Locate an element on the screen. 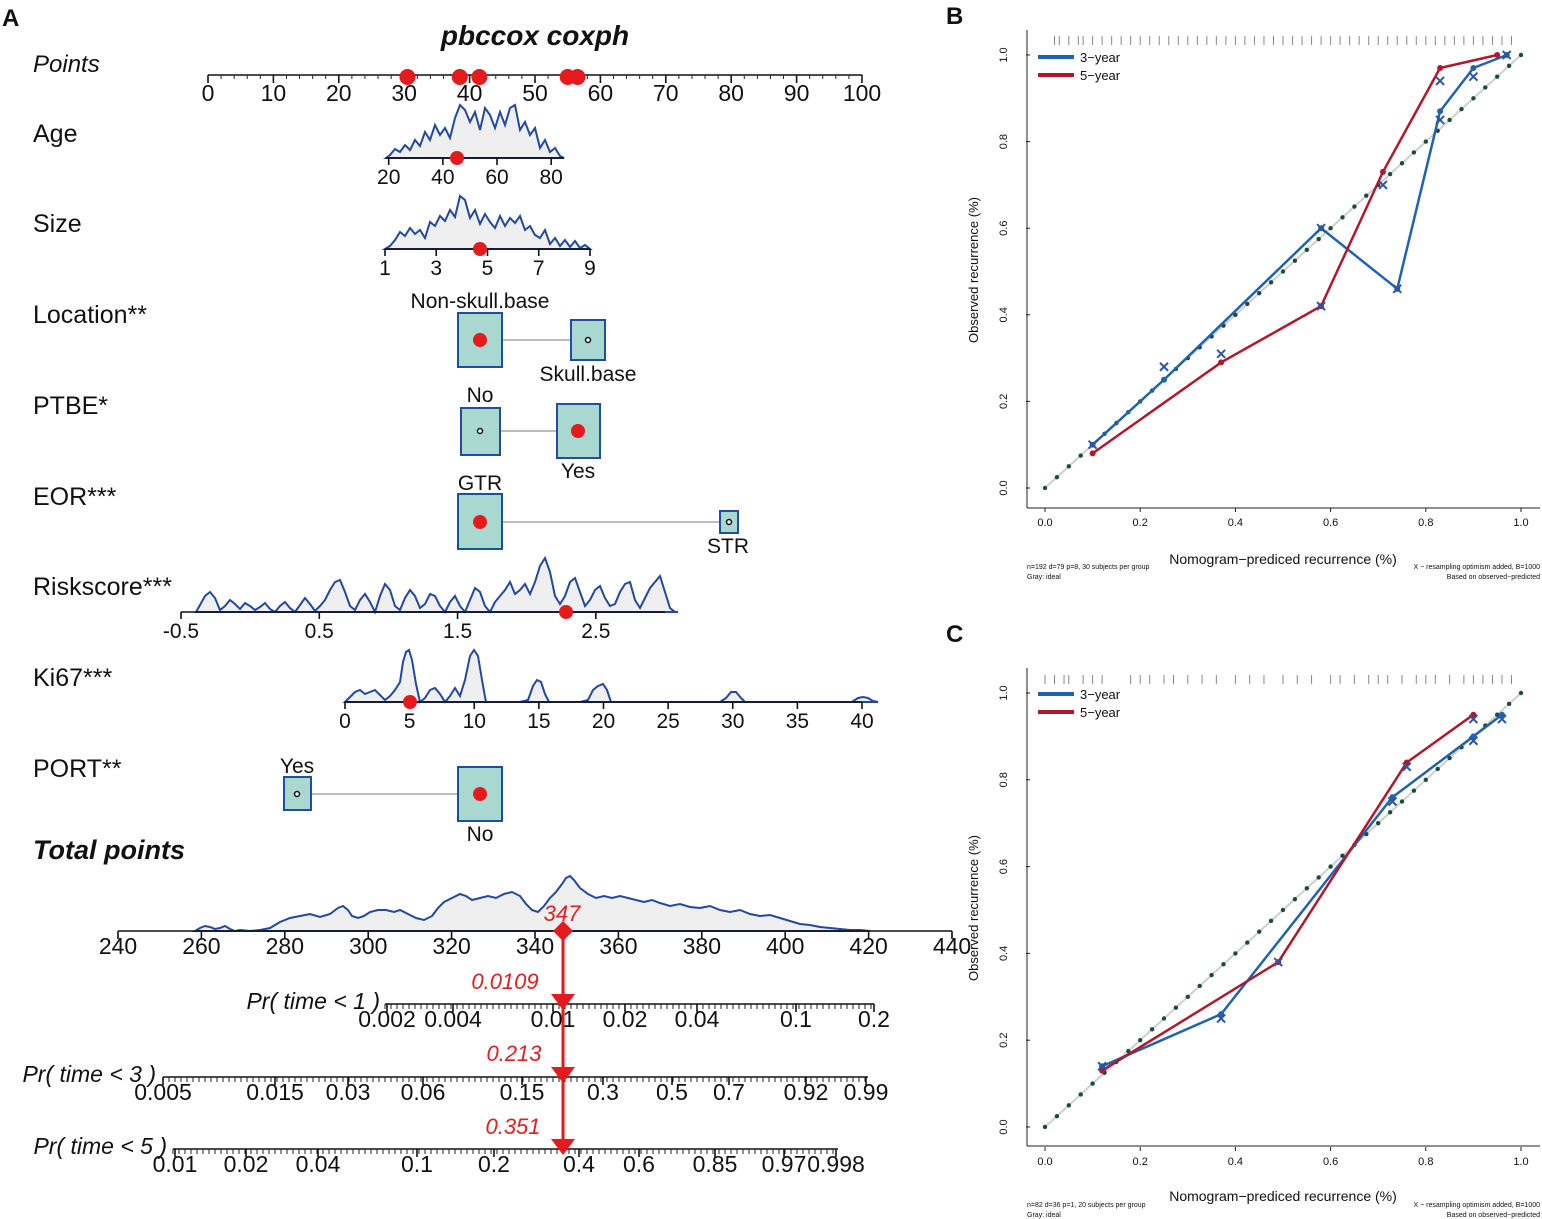  points-tick-label: 50 is located at coordinates (535, 93).